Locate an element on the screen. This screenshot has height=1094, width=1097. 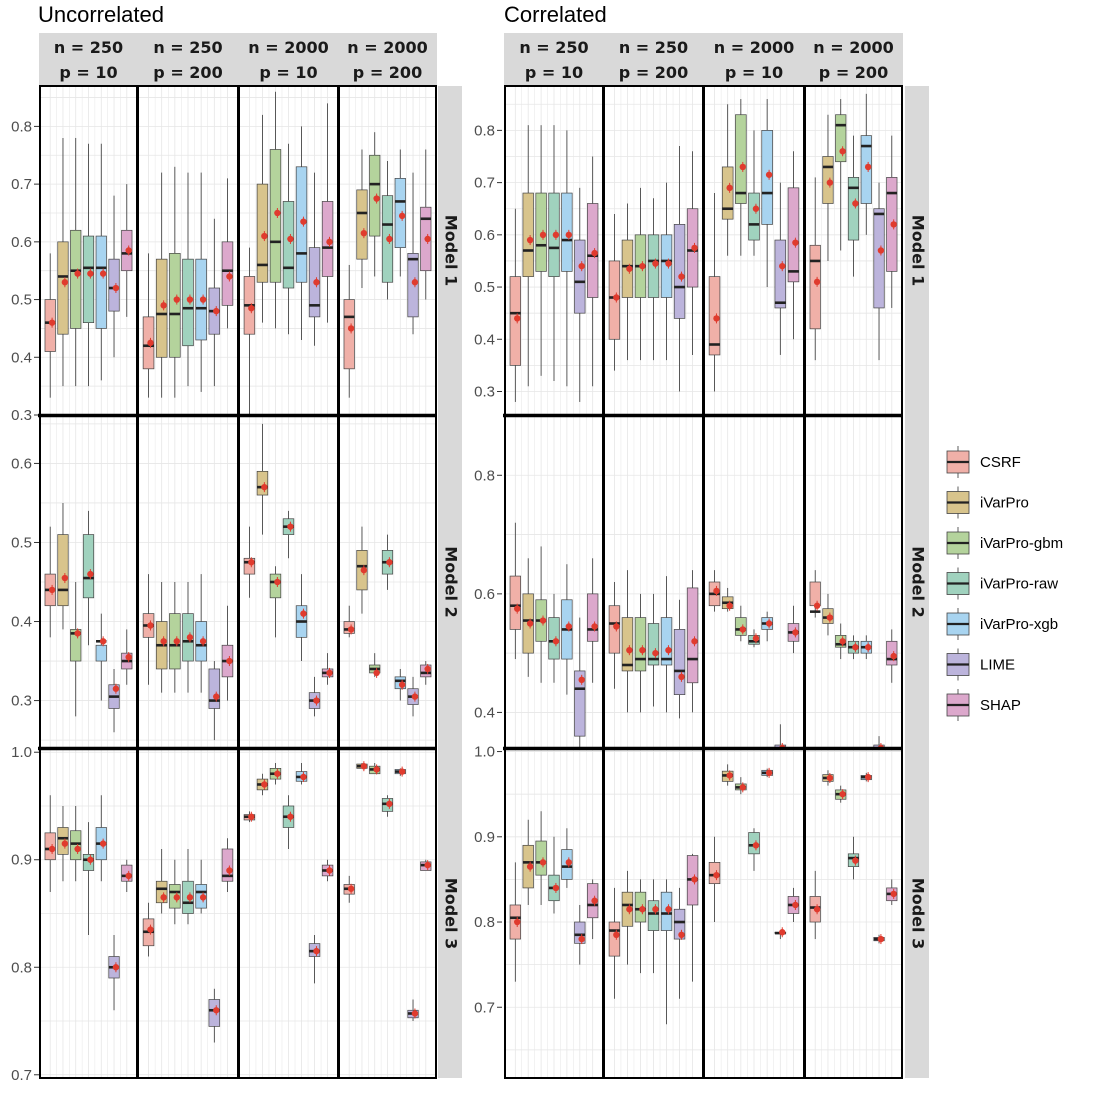
y-tick-label: 0.5 is located at coordinates (21, 542).